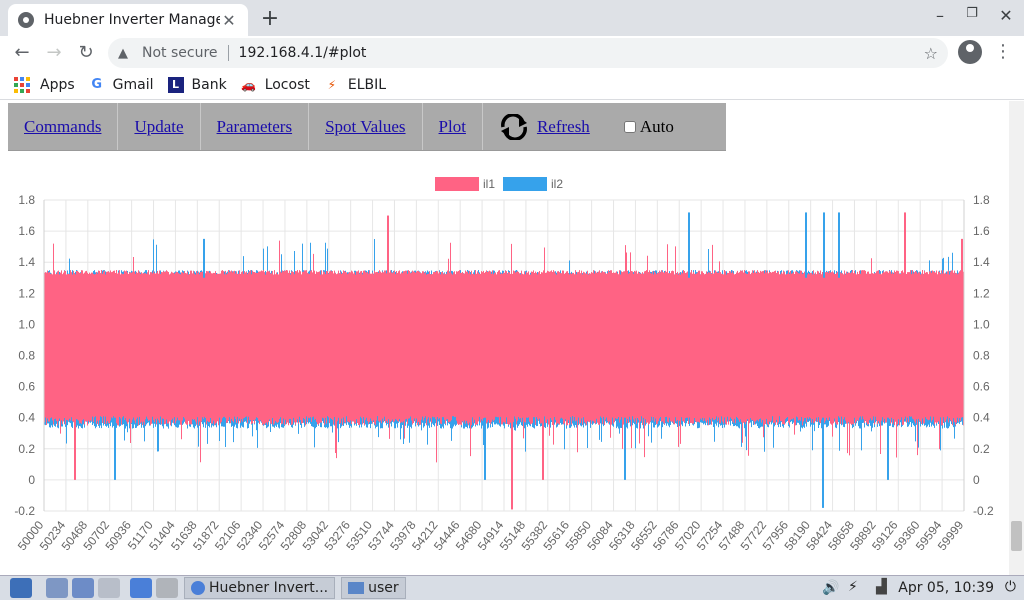  I want to click on nav-plot-link: Plot, so click(453, 126).